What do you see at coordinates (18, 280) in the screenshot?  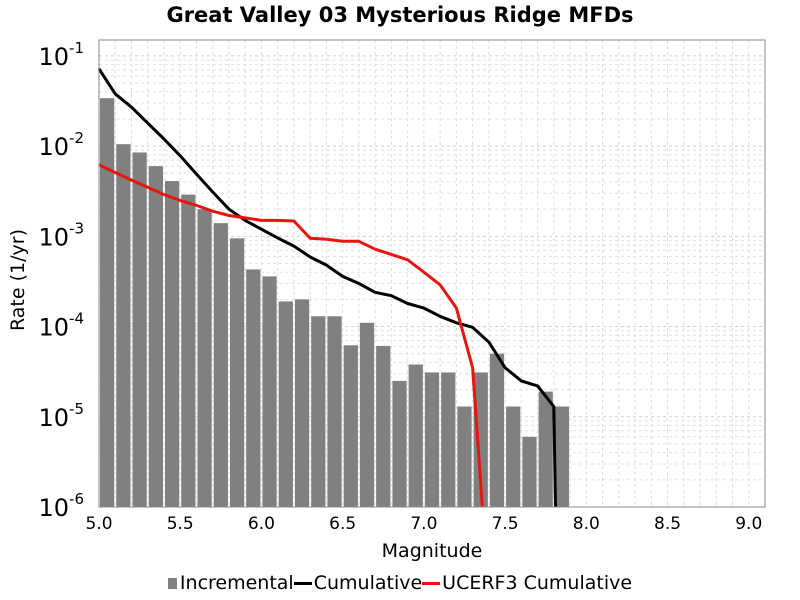 I see `y-axis-label: Rate (1/yr)` at bounding box center [18, 280].